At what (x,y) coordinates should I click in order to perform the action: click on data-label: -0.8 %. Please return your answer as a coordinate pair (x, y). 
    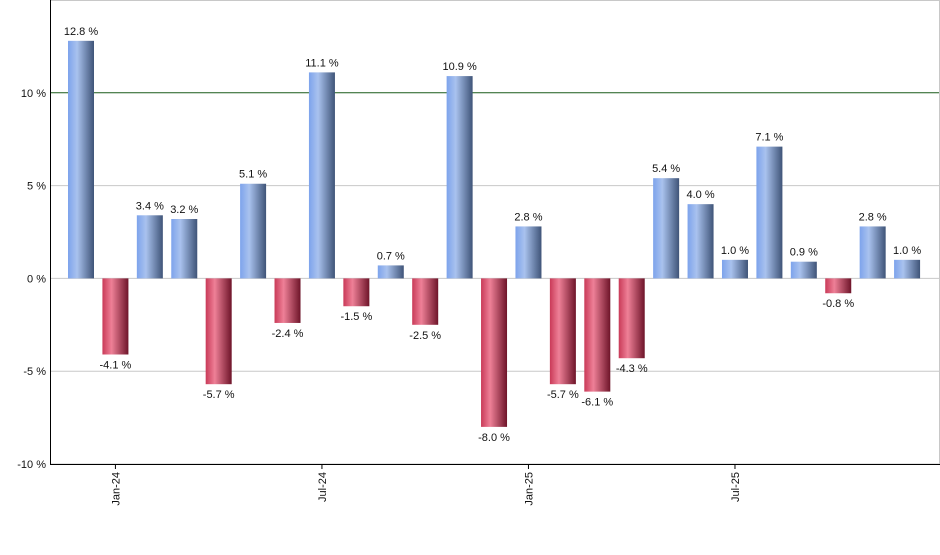
    Looking at the image, I should click on (838, 304).